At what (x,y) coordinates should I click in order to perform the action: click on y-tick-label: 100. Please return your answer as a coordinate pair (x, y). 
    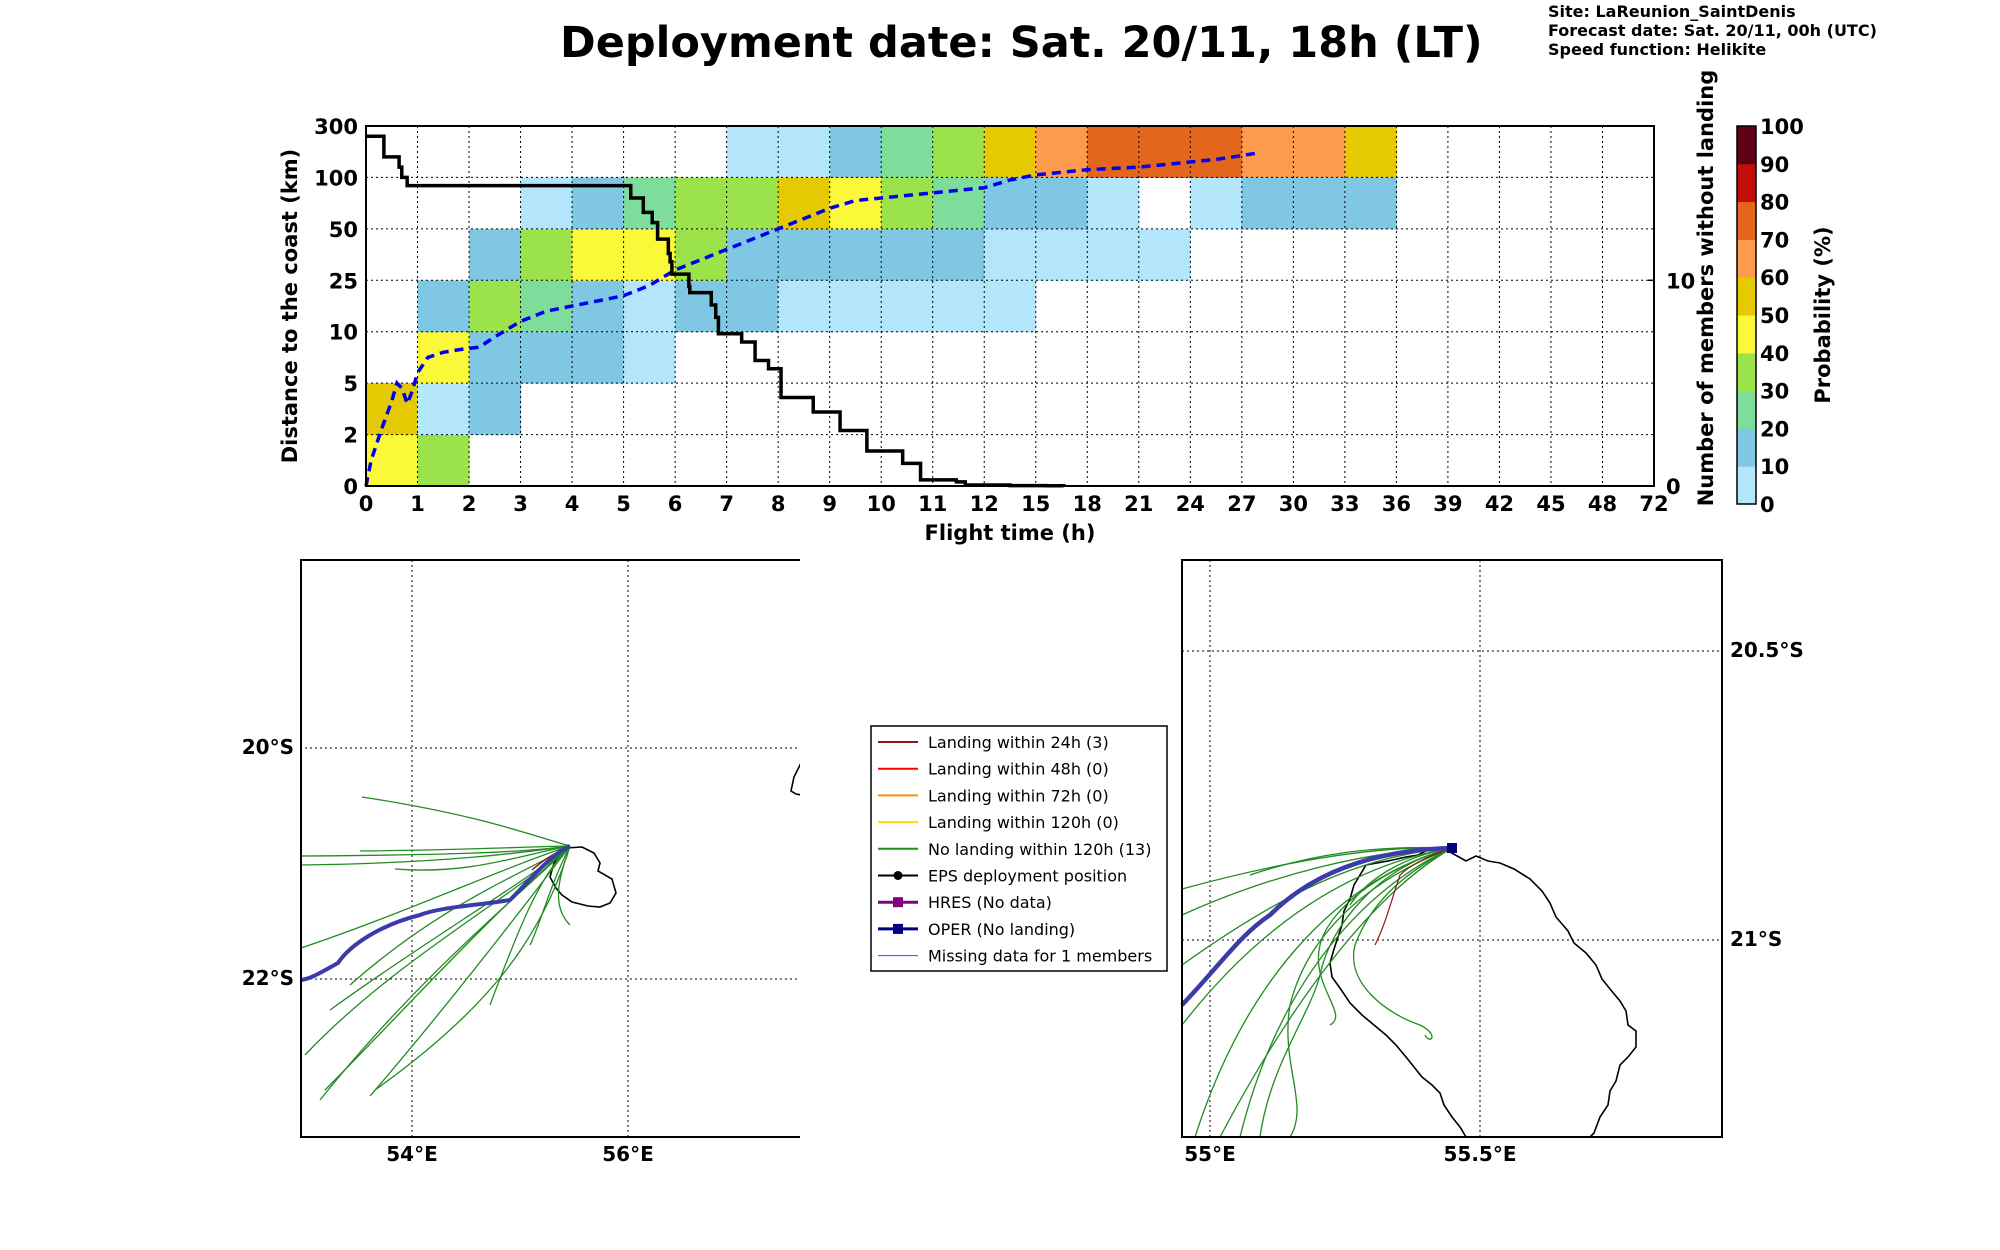
    Looking at the image, I should click on (336, 178).